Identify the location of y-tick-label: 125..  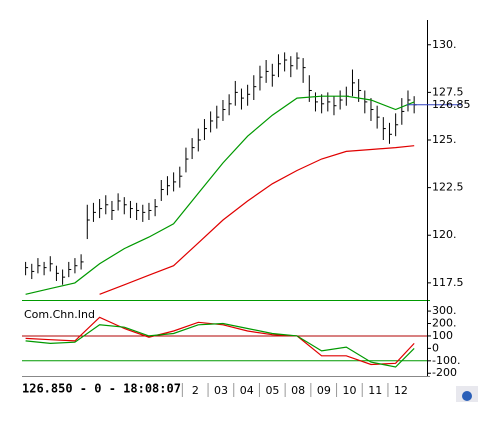
(444, 139).